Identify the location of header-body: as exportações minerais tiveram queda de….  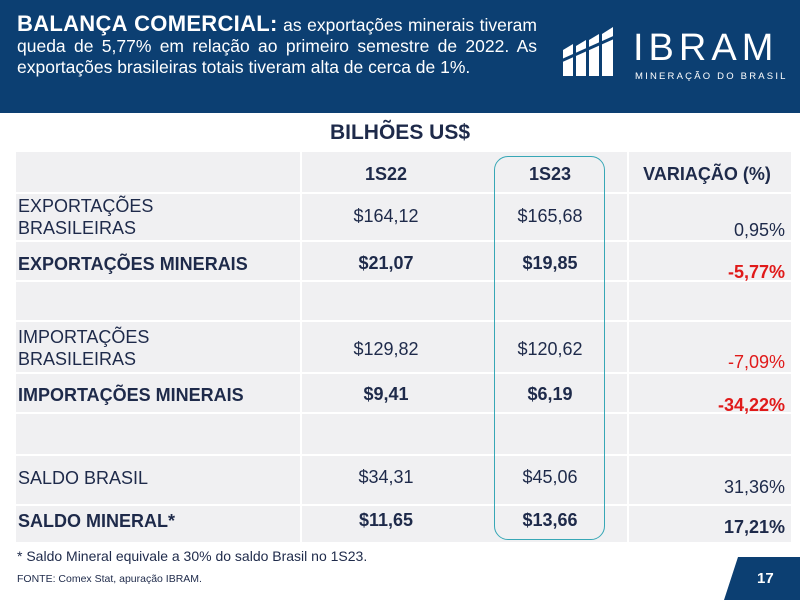
(277, 46).